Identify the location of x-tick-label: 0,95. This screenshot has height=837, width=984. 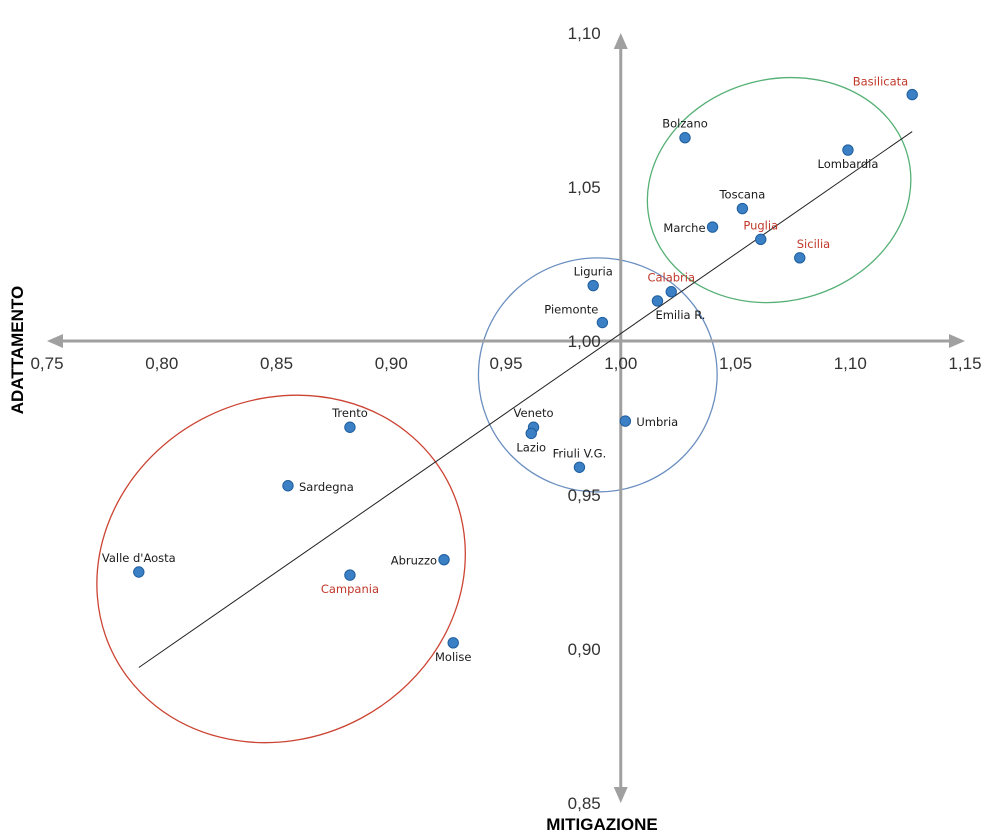
(505, 363).